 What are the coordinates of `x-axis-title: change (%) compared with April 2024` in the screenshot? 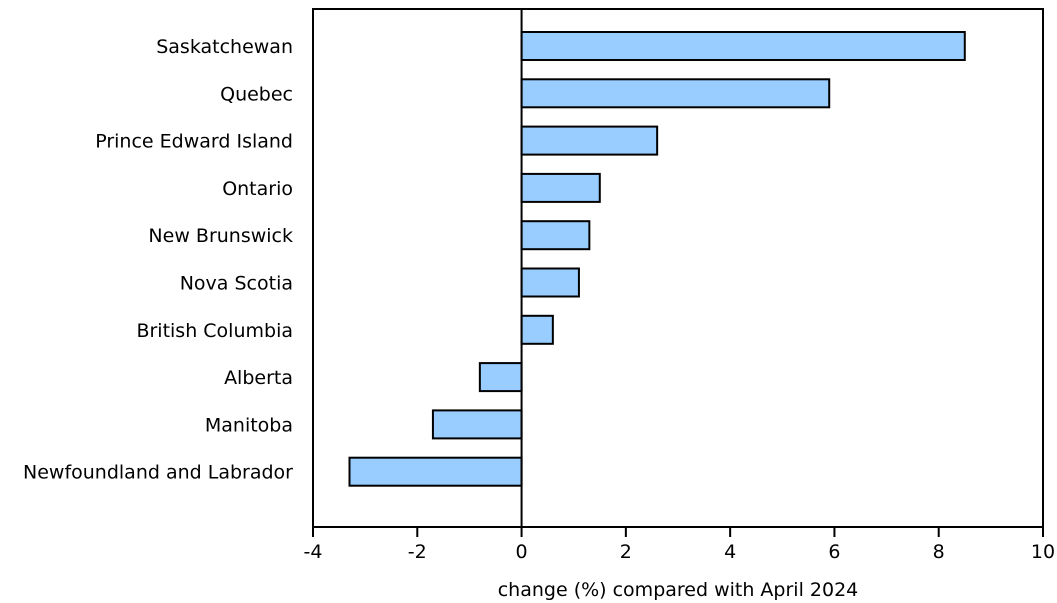 It's located at (678, 590).